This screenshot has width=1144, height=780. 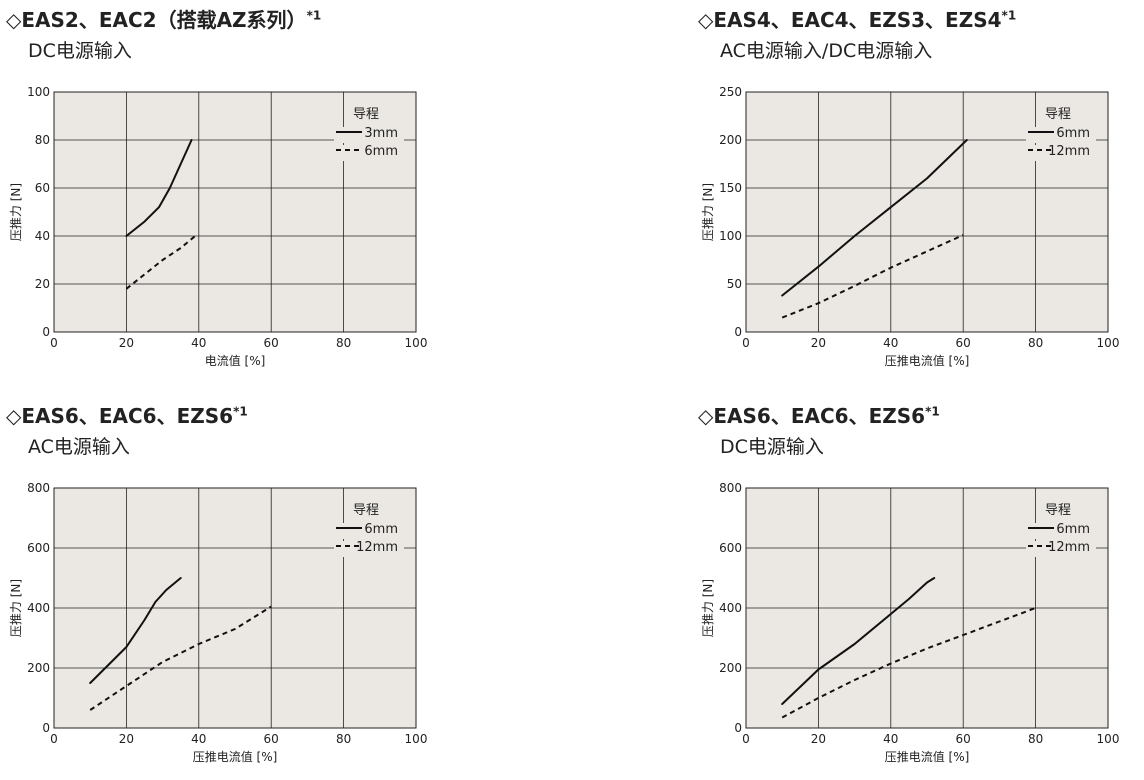 I want to click on chart-title-text-4: ◇EAS6、EAC6、EZS6, so click(x=812, y=416).